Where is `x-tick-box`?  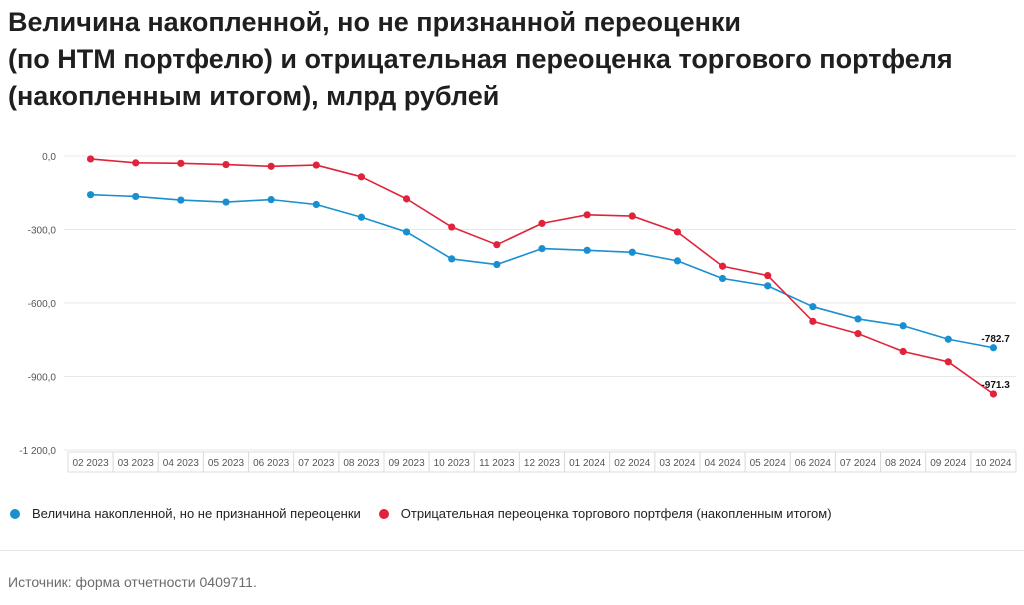 x-tick-box is located at coordinates (993, 462).